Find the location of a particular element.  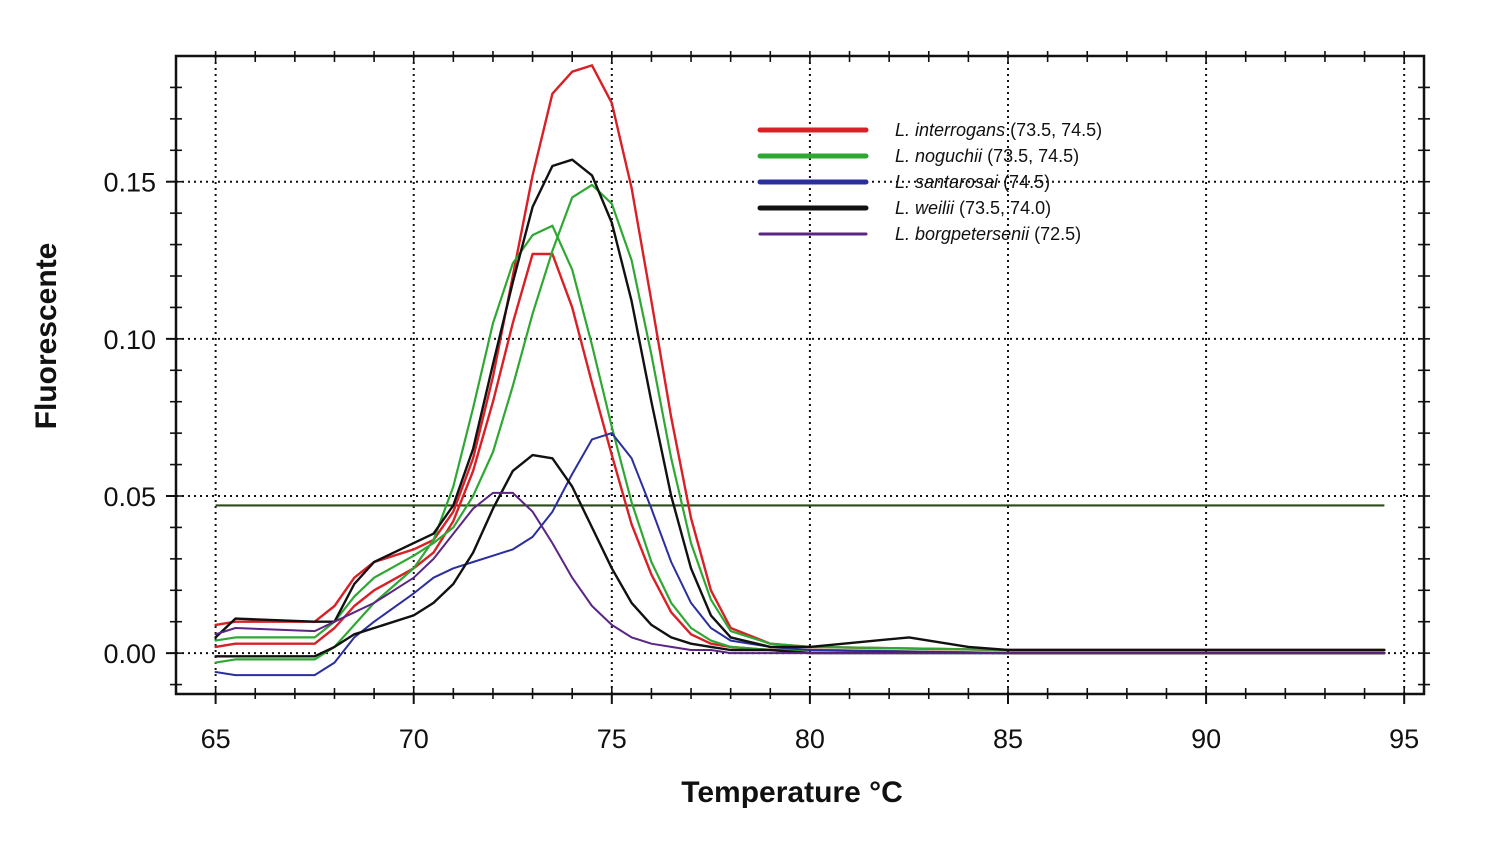

legend-label-1: L. noguchii (73.5, 74.5) is located at coordinates (987, 156).